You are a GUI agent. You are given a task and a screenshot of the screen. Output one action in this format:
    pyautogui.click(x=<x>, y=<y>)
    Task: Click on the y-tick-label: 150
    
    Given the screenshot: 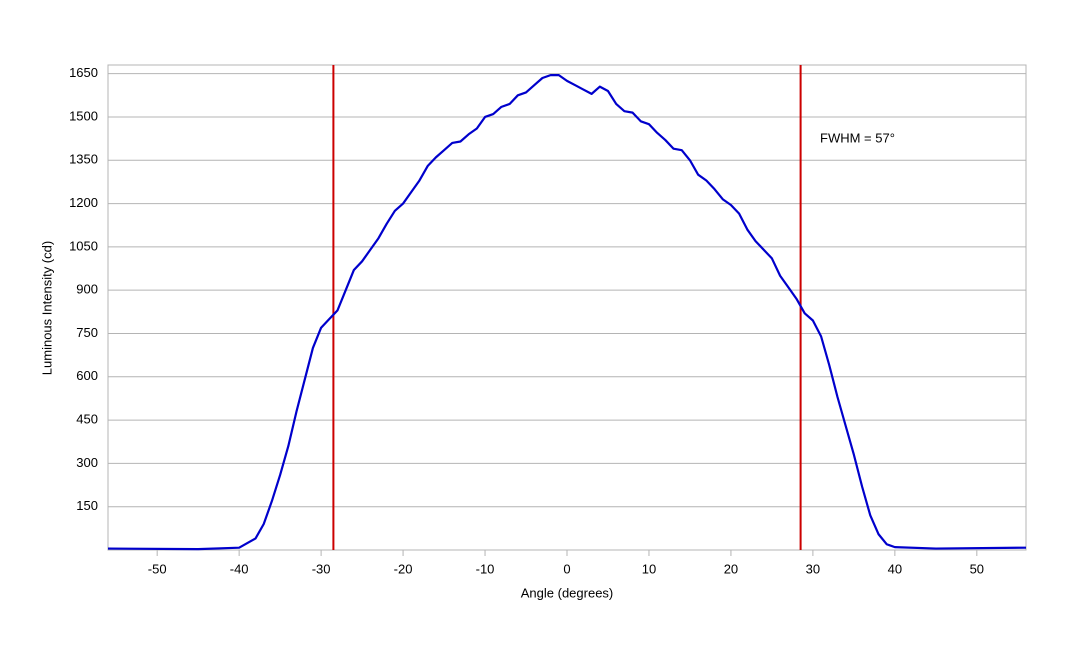 What is the action you would take?
    pyautogui.click(x=87, y=505)
    